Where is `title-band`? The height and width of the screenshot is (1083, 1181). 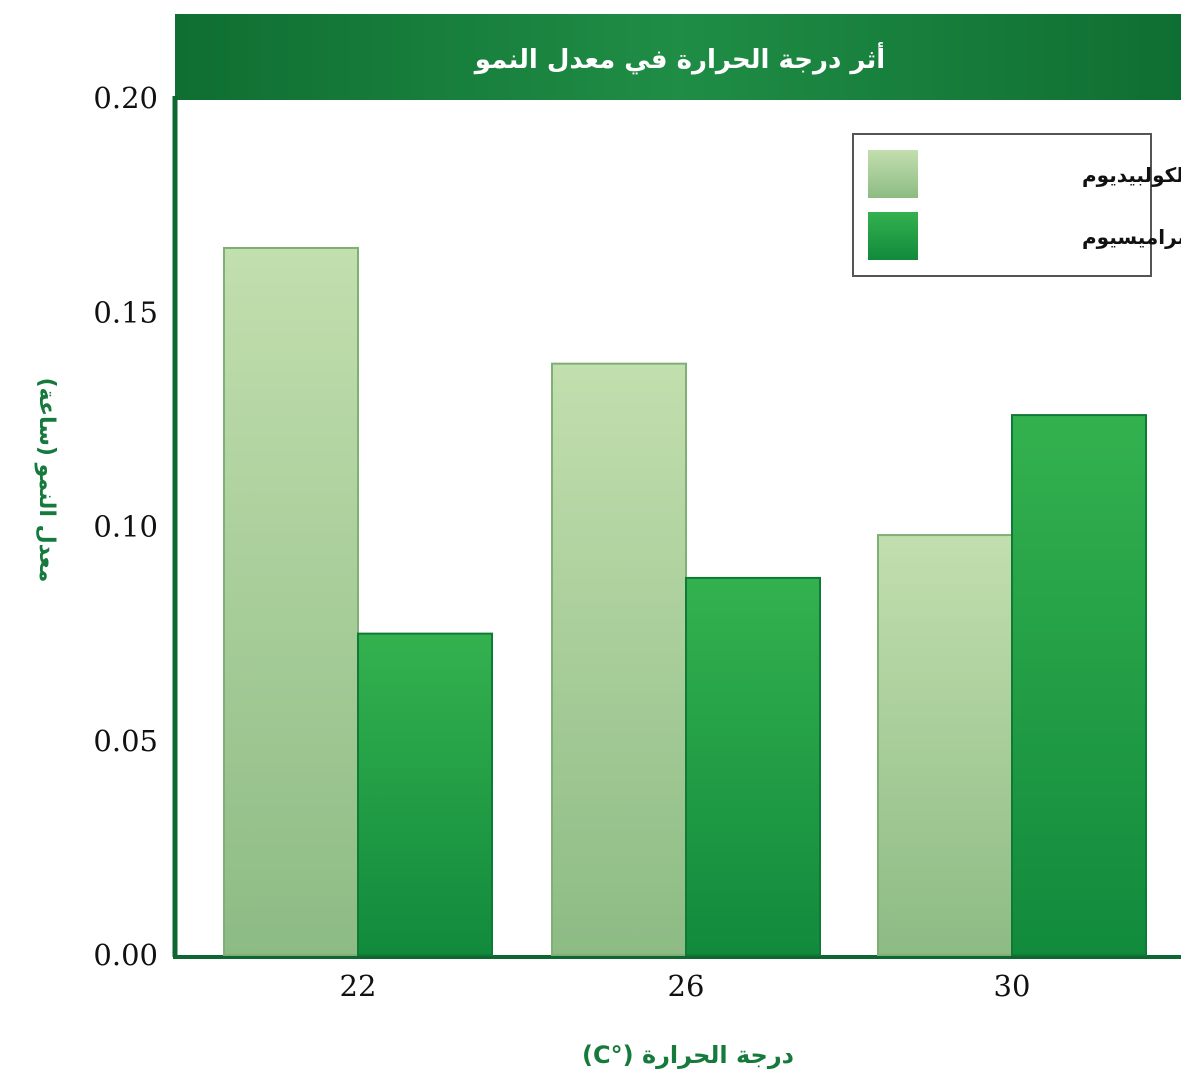 title-band is located at coordinates (678, 57).